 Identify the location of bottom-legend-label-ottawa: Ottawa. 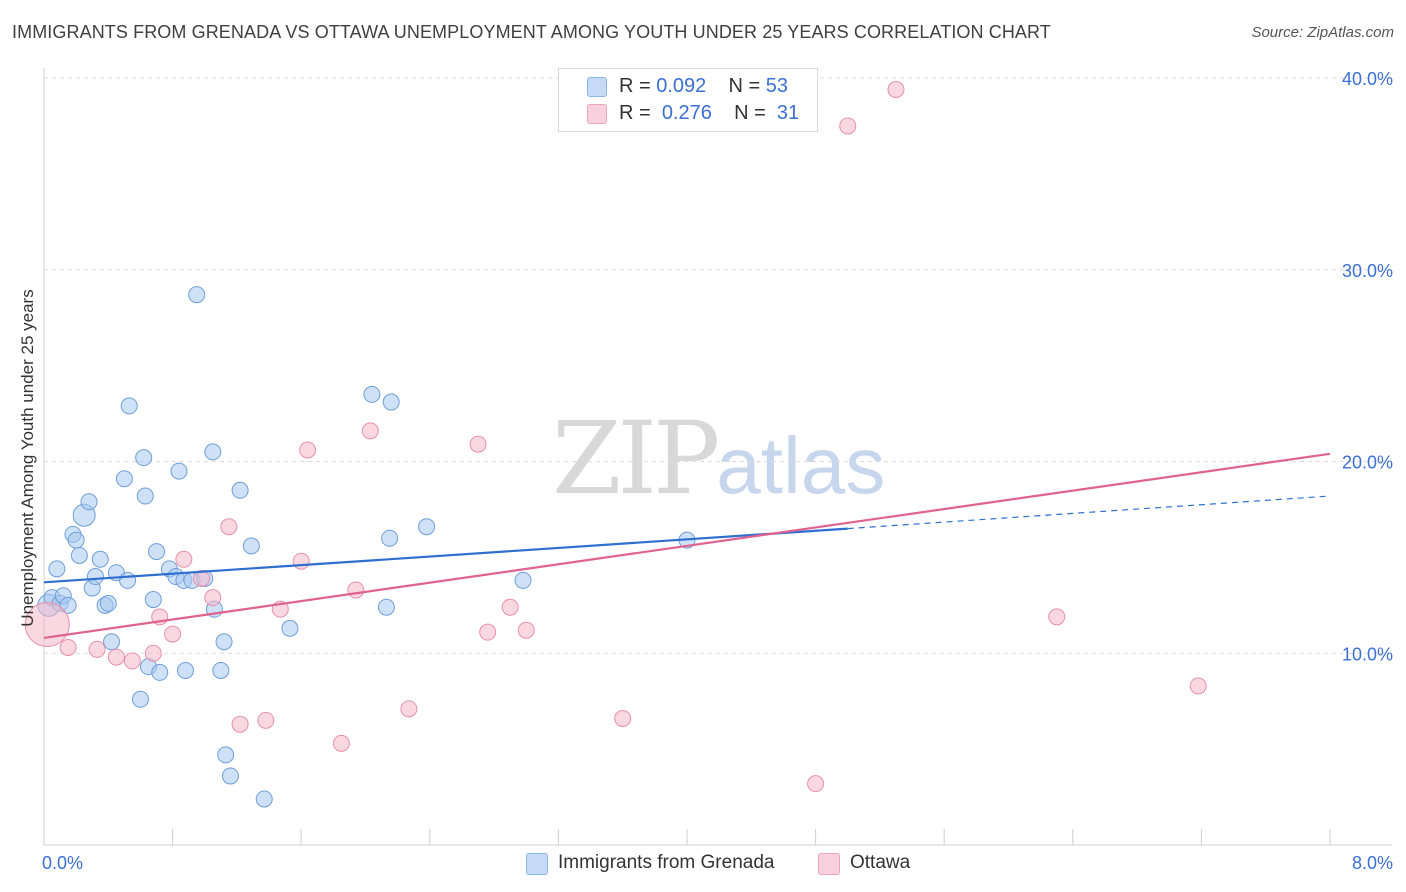
(880, 862).